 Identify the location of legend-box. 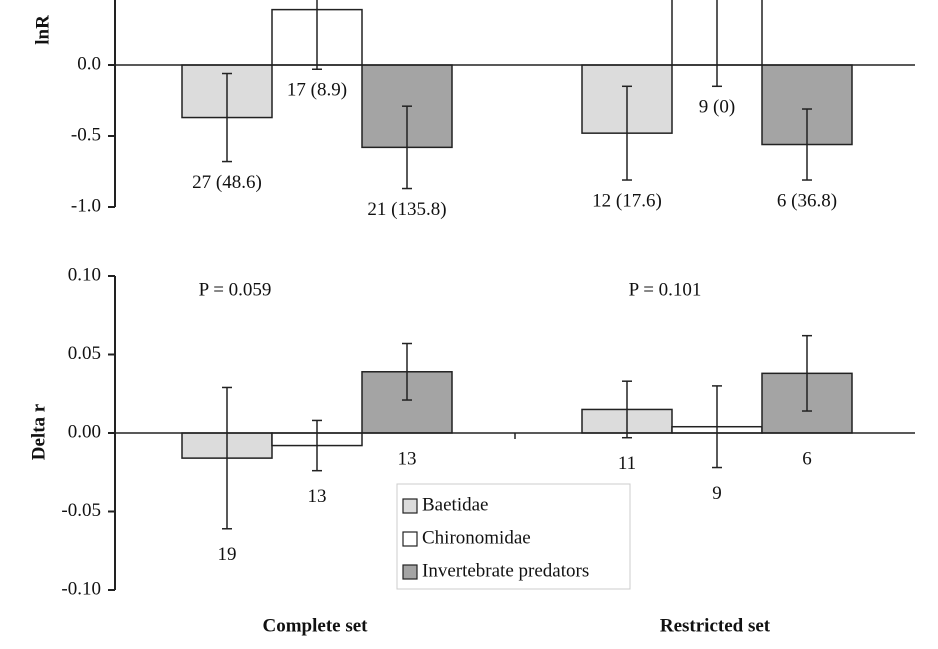
(513, 536).